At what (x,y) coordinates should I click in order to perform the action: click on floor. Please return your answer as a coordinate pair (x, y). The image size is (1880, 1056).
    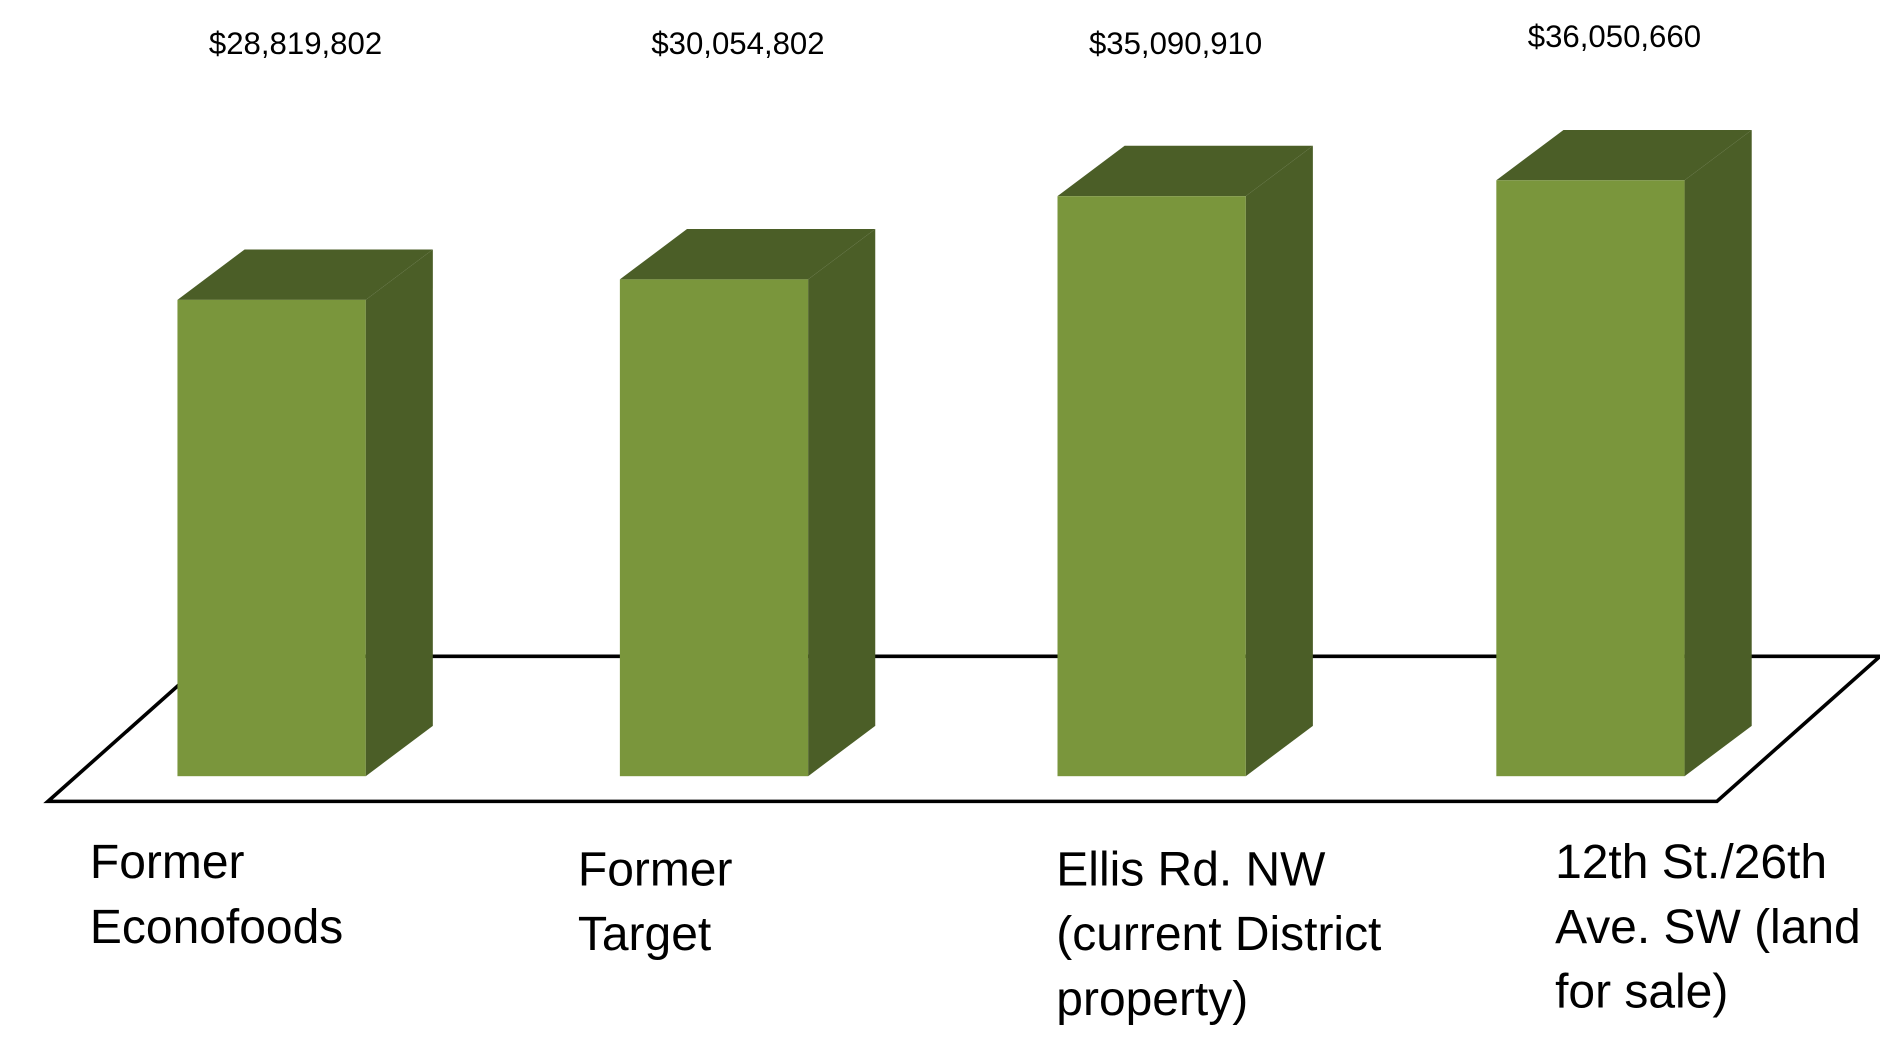
    Looking at the image, I should click on (961, 729).